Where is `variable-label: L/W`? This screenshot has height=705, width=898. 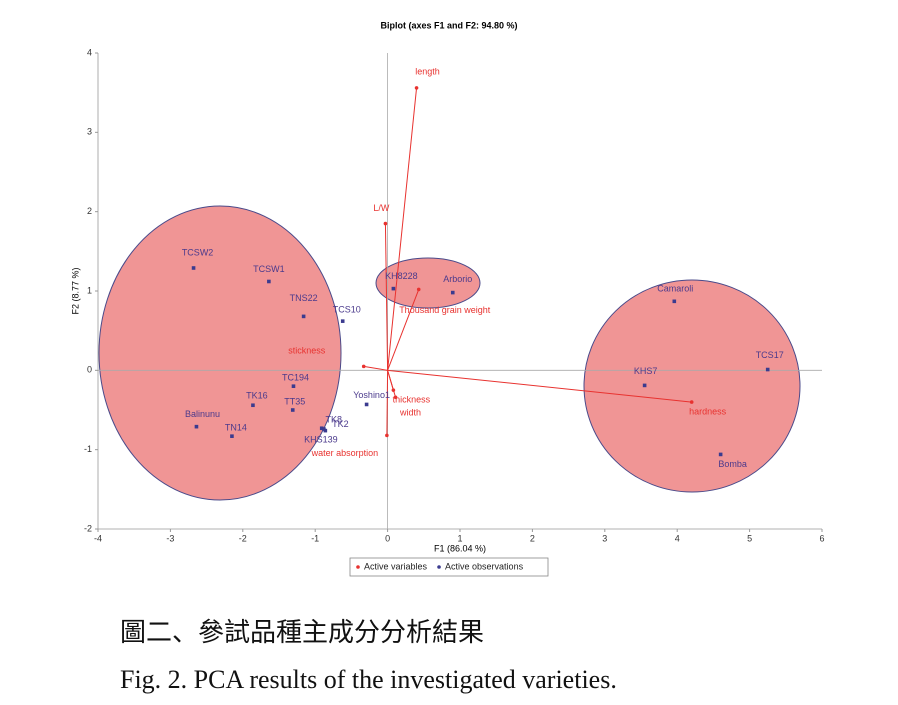
variable-label: L/W is located at coordinates (381, 208).